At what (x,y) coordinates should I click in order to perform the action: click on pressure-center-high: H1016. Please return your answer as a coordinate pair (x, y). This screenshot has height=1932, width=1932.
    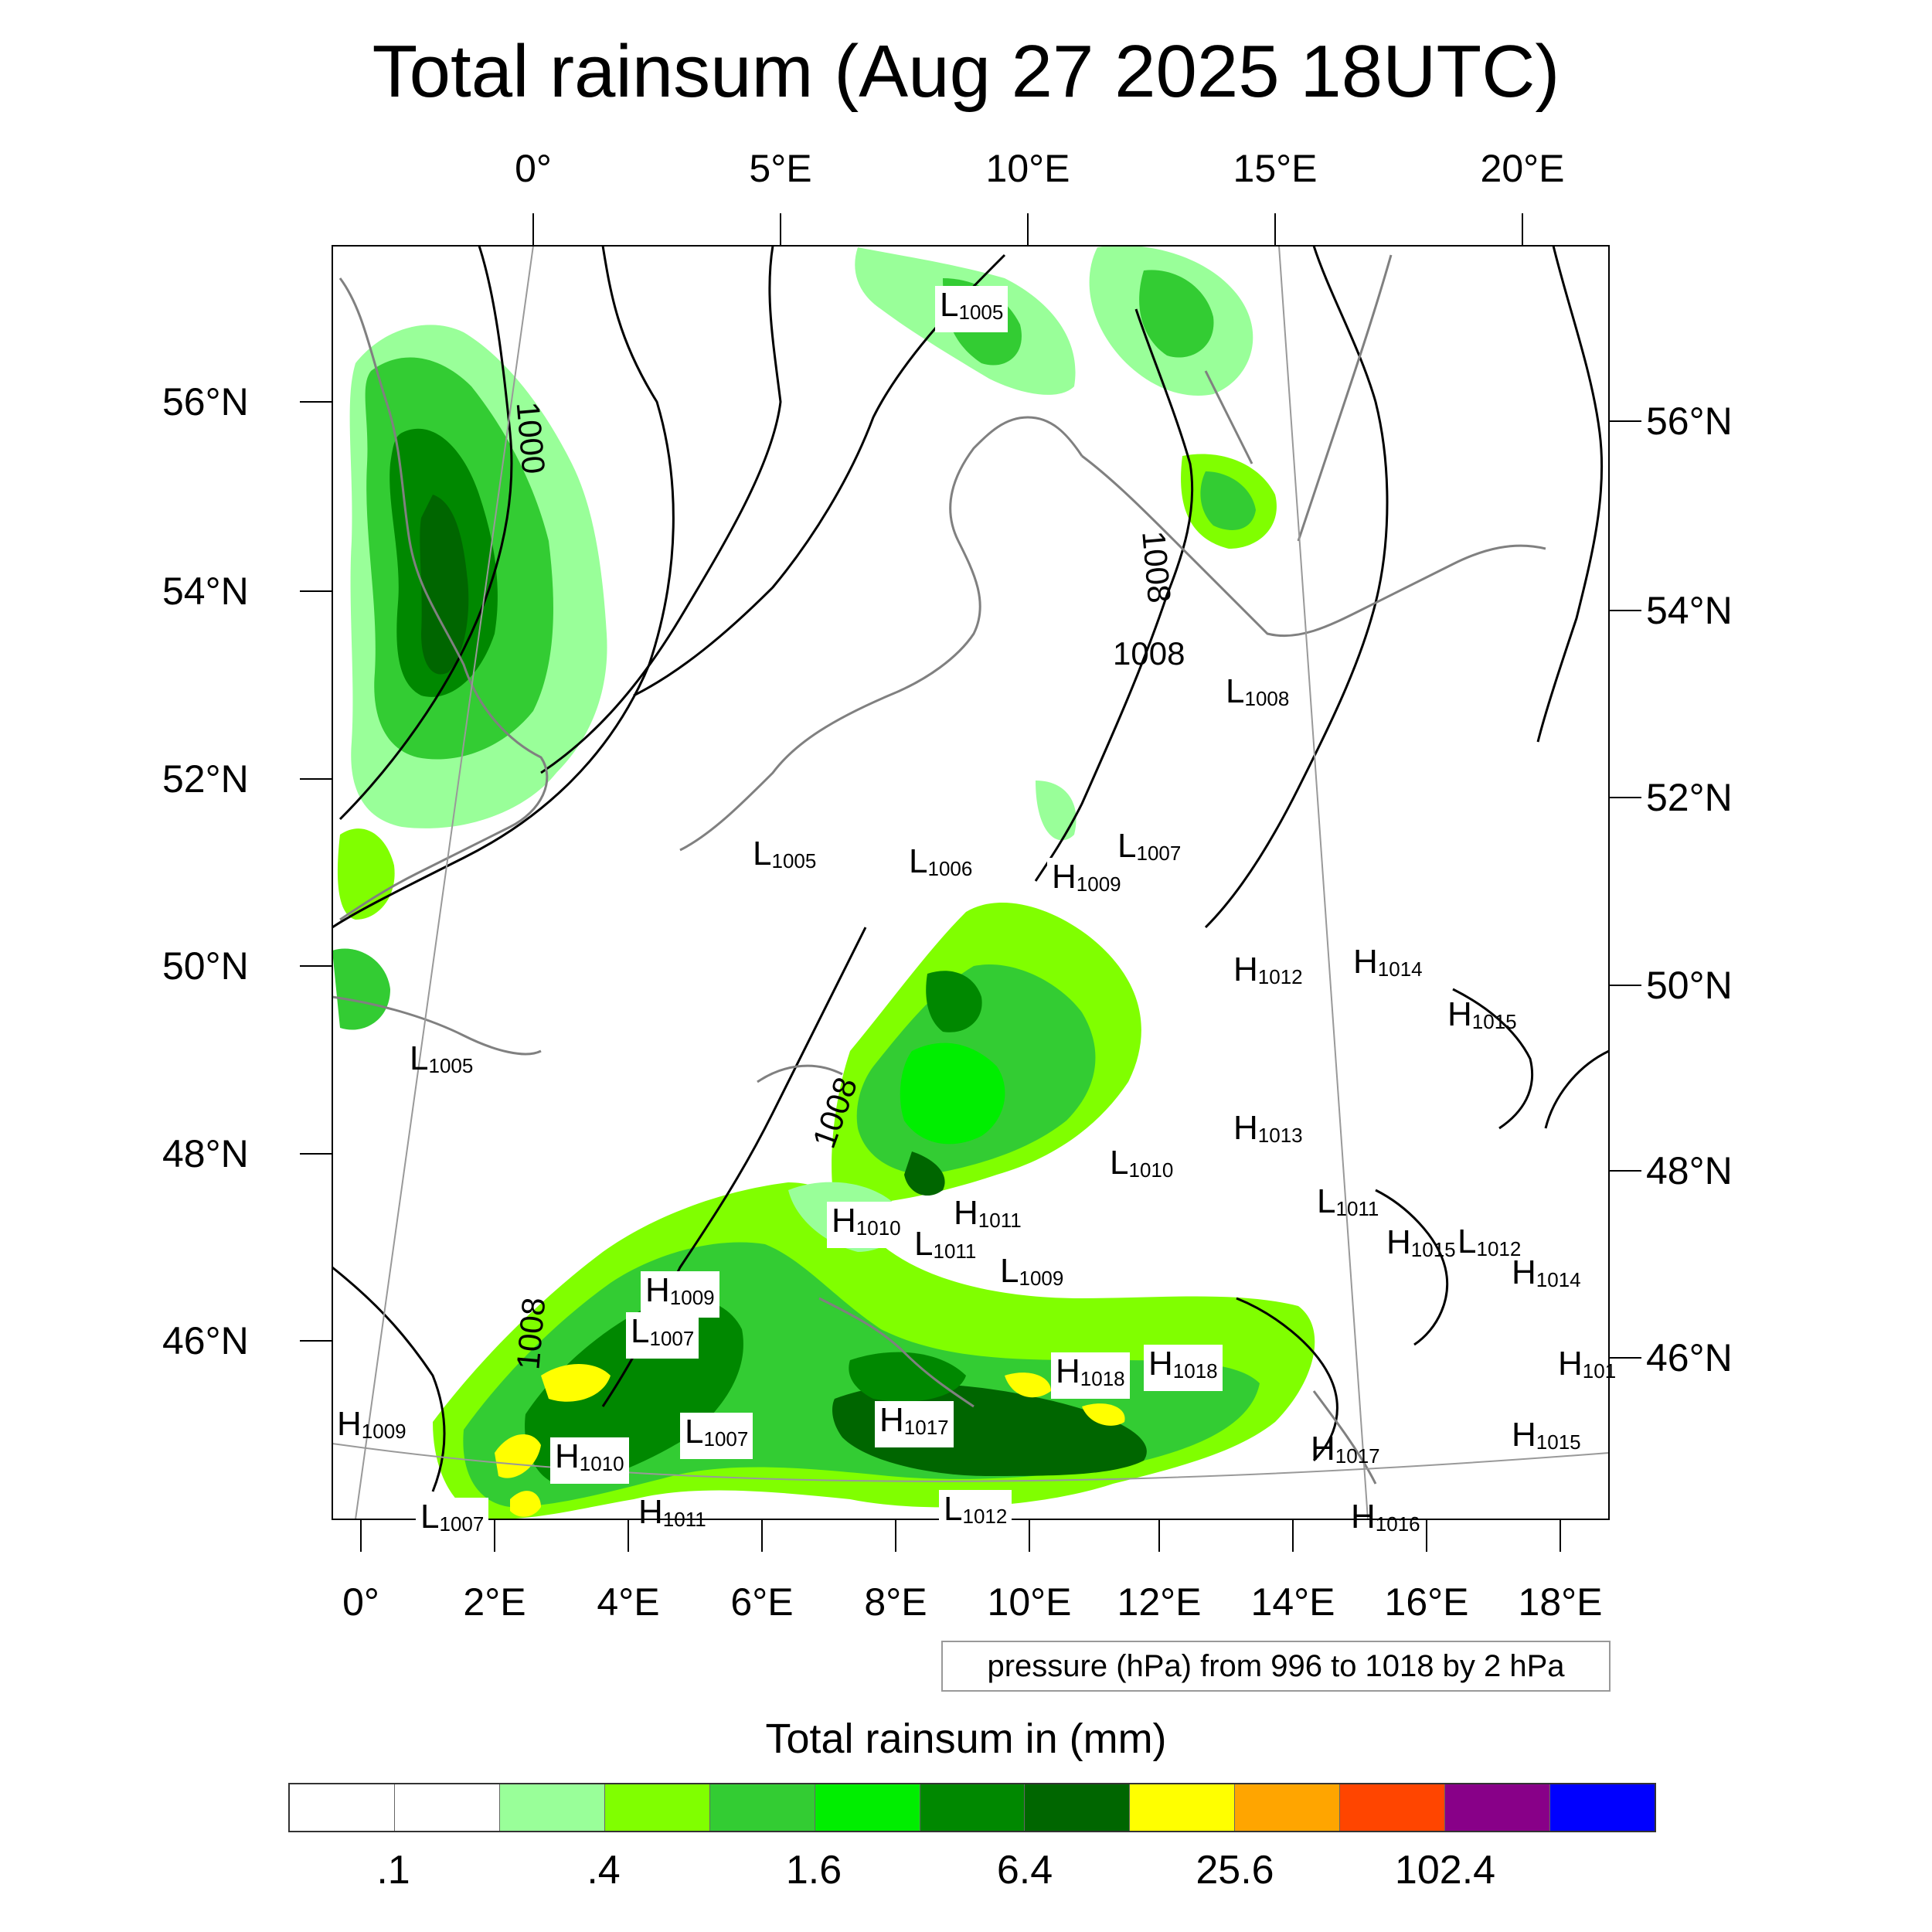
    Looking at the image, I should click on (1385, 1521).